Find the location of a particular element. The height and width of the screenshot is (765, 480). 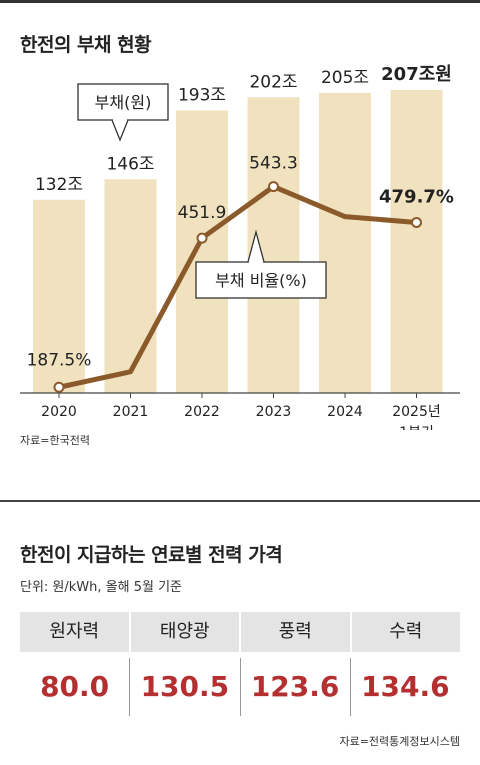

bar-value-label: 202조 is located at coordinates (273, 82).